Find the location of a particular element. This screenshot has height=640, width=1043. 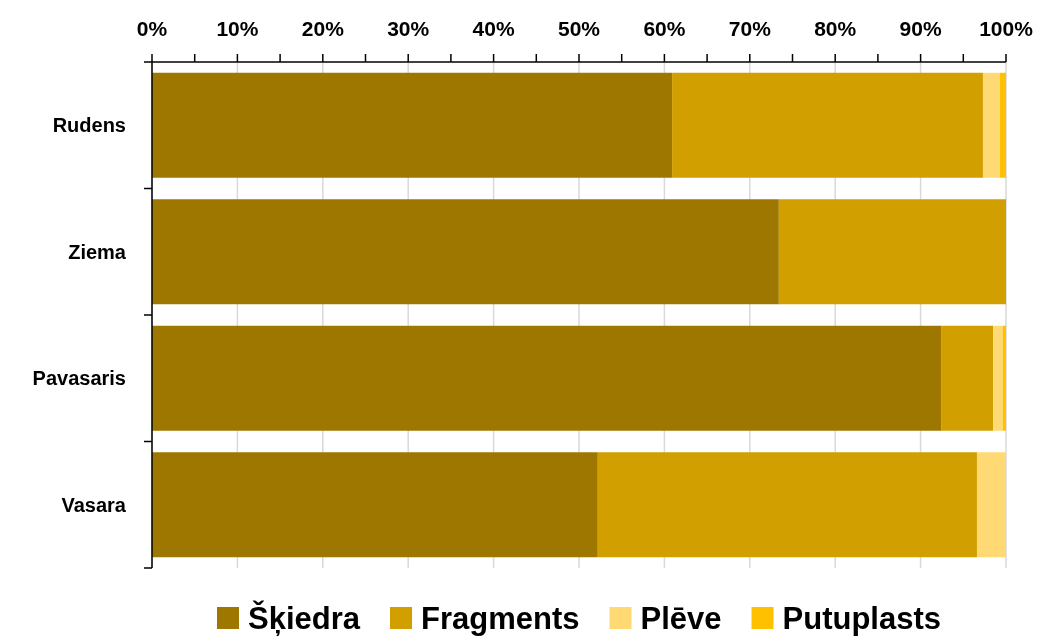

x-tick-label: 10% is located at coordinates (237, 28).